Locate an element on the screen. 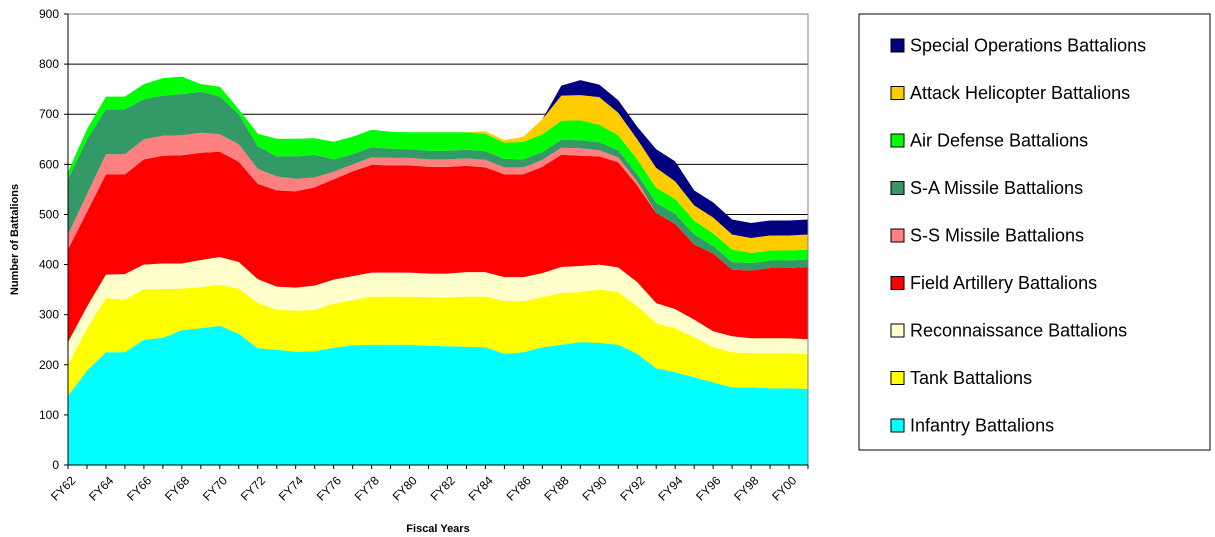 This screenshot has width=1215, height=537. legend-swatch-air-defense-battalions is located at coordinates (897, 140).